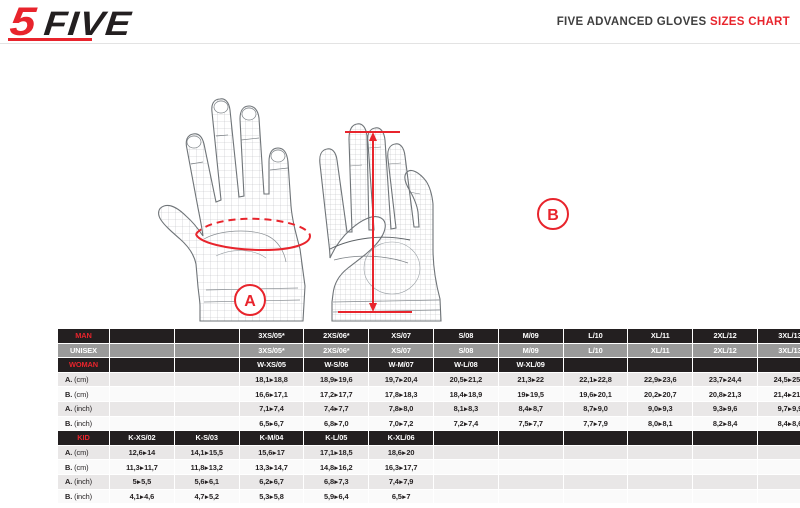 This screenshot has width=800, height=508. I want to click on measure-cell: 8,4▸8,6, so click(778, 423).